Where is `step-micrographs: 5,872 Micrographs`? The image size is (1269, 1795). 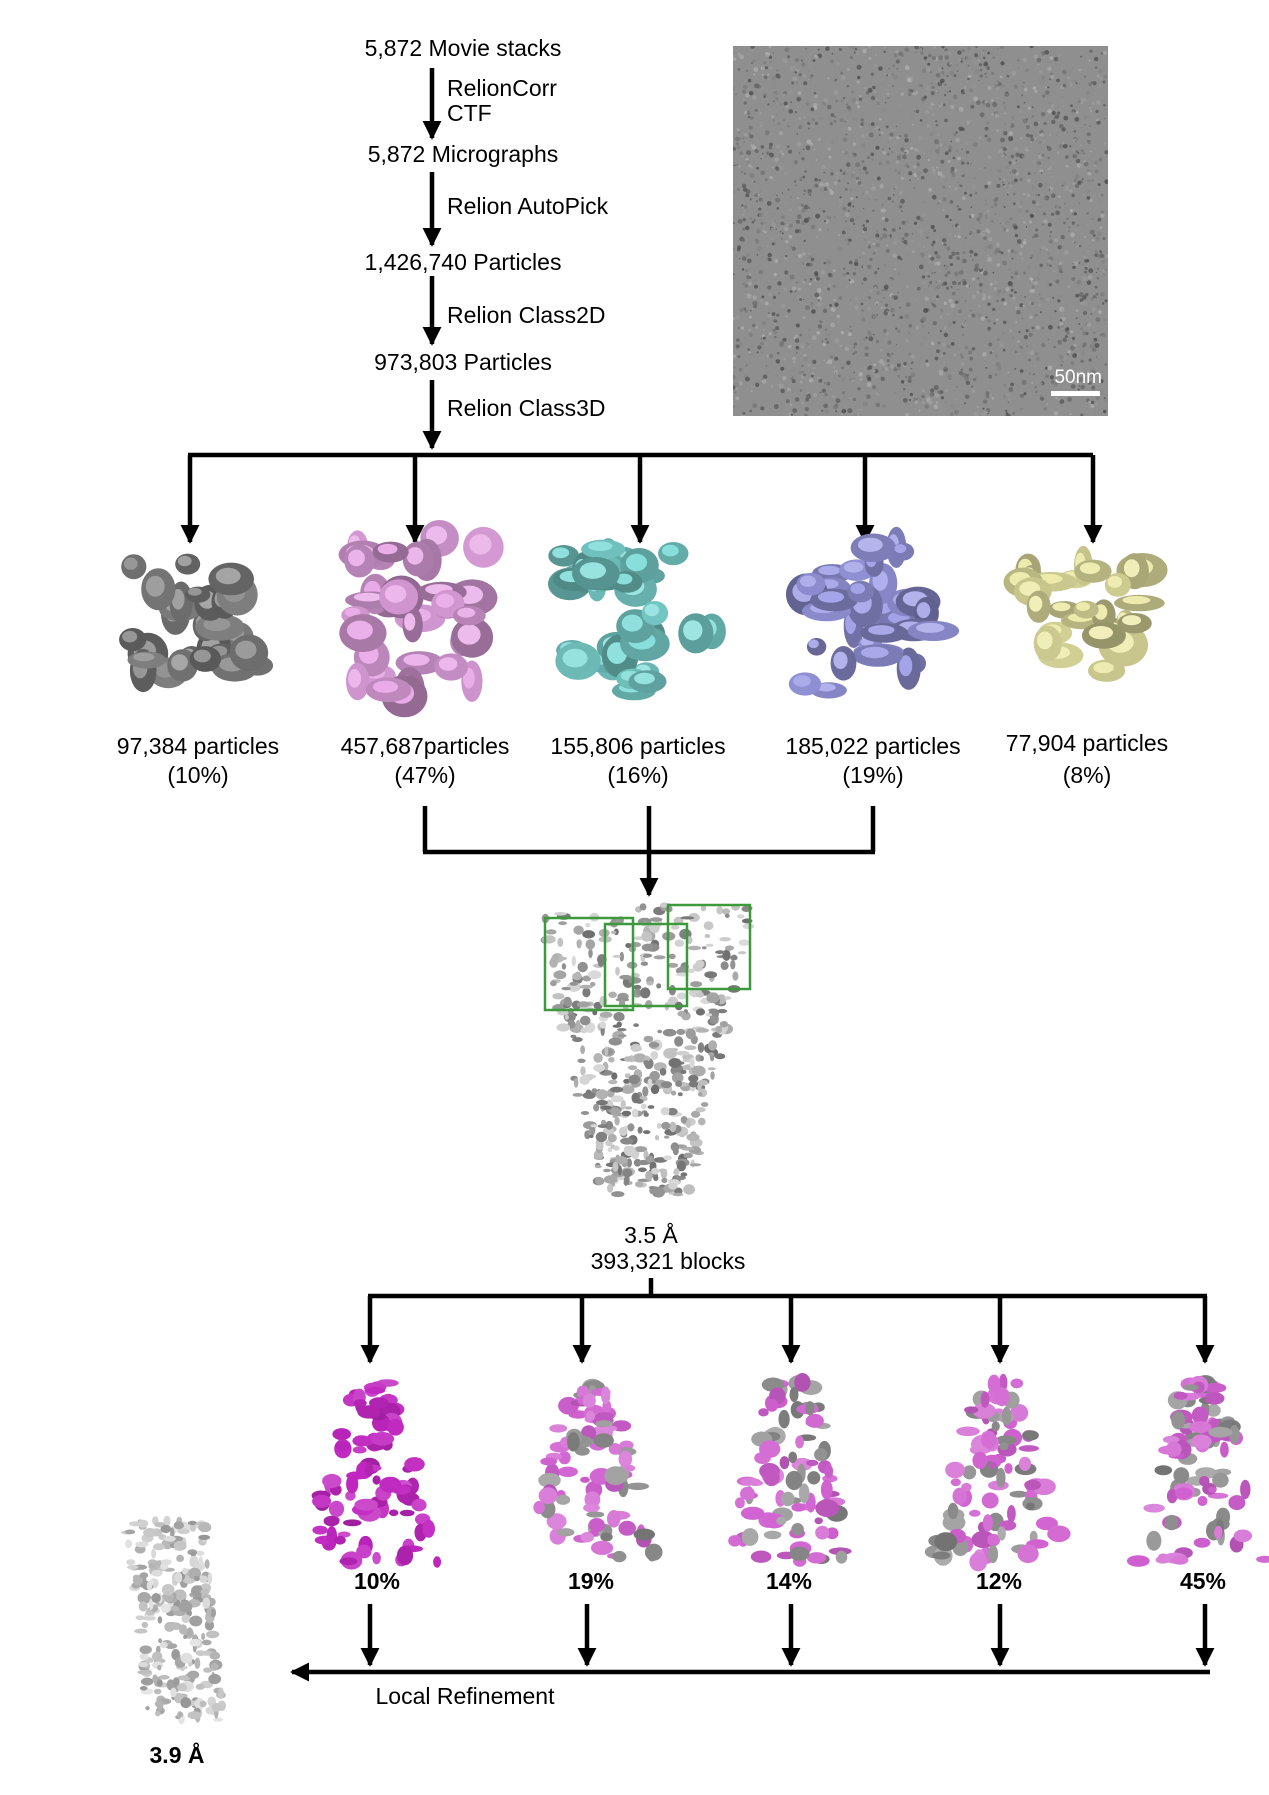 step-micrographs: 5,872 Micrographs is located at coordinates (463, 154).